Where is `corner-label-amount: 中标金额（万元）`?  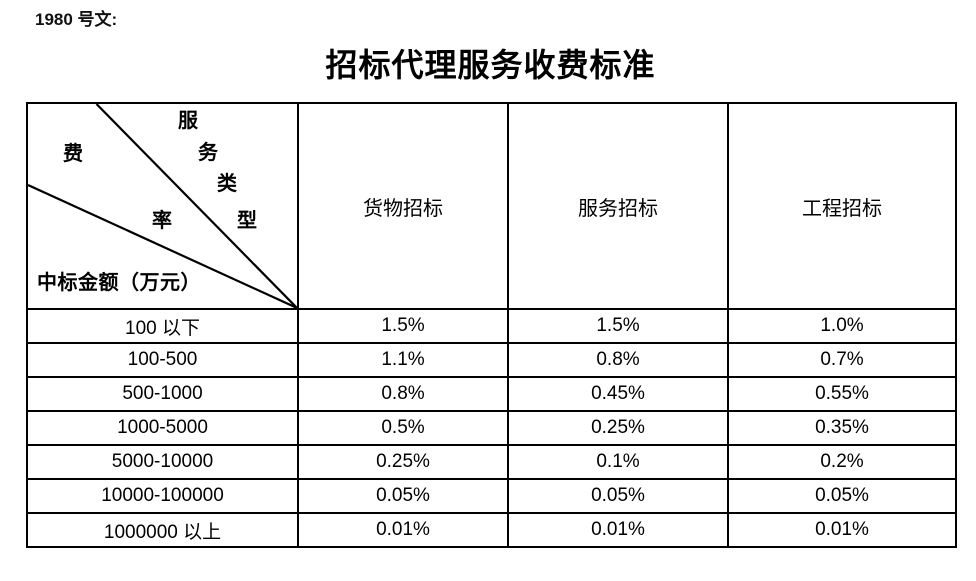 corner-label-amount: 中标金额（万元） is located at coordinates (119, 283).